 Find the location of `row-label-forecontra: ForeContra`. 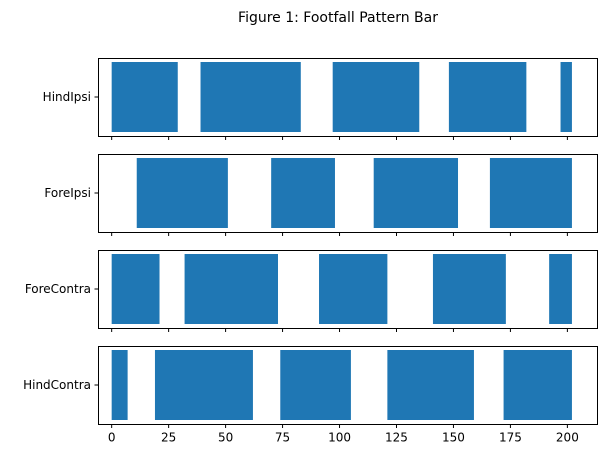

row-label-forecontra: ForeContra is located at coordinates (58, 289).